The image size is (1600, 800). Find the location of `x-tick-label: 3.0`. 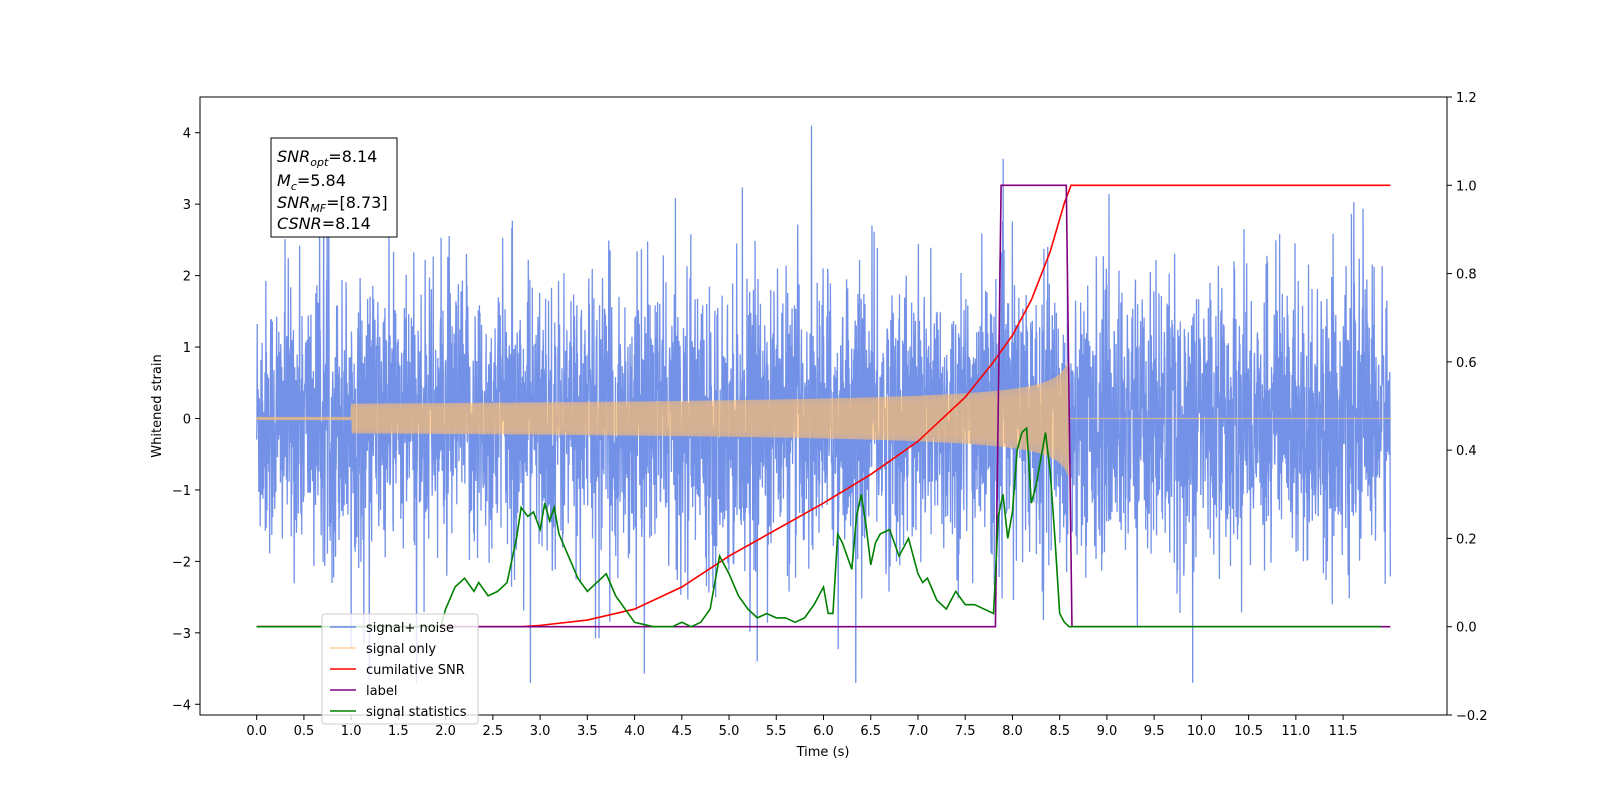

x-tick-label: 3.0 is located at coordinates (540, 731).